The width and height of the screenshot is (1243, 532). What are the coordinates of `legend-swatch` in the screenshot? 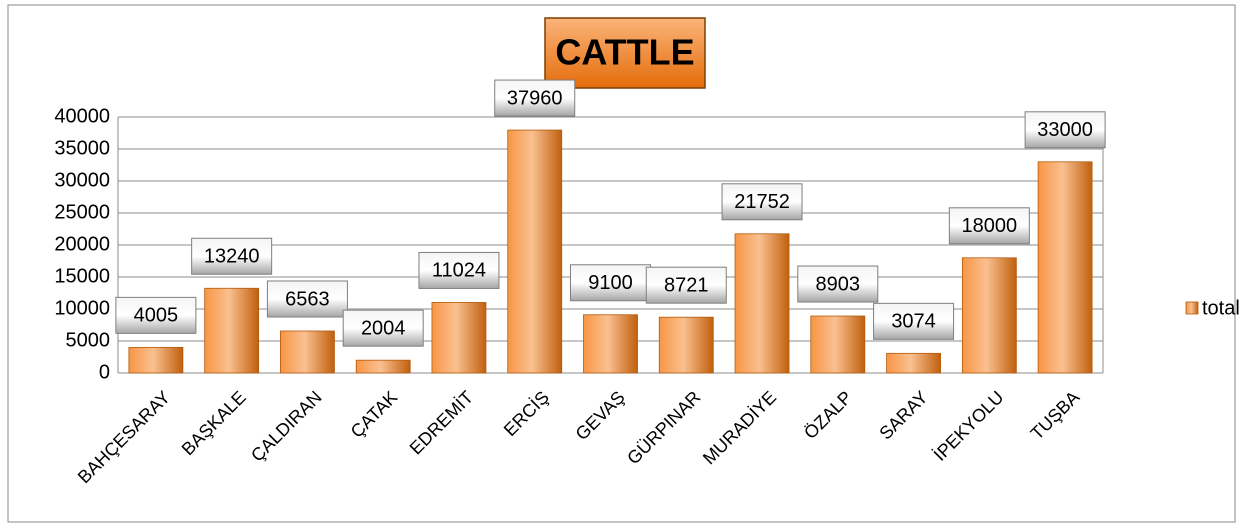 It's located at (1192, 308).